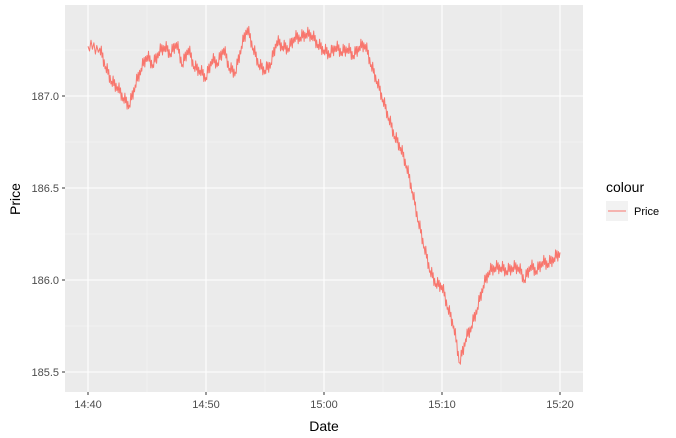 The width and height of the screenshot is (676, 438). I want to click on legend: colour Price, so click(632, 200).